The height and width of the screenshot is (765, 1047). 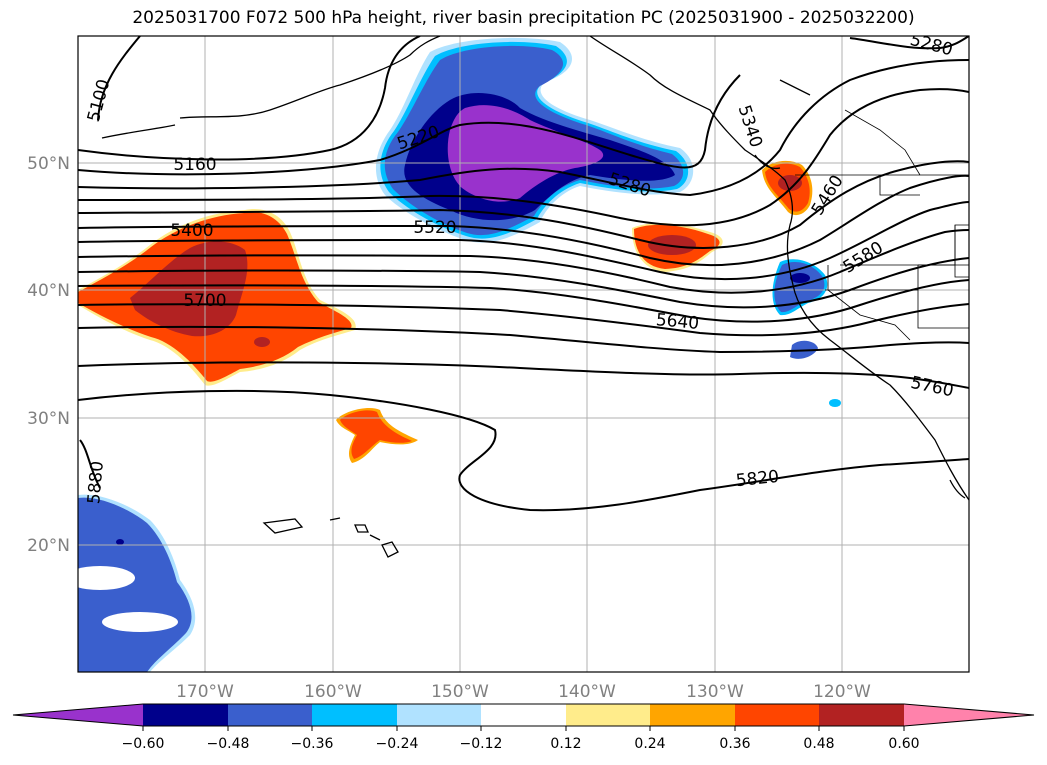 I want to click on lon-label-120w: 120°W, so click(x=842, y=692).